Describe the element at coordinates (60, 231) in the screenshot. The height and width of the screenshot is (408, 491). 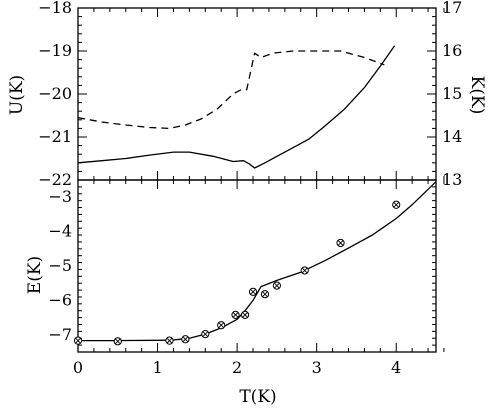
I see `bottom-y-tick-label: −4` at that location.